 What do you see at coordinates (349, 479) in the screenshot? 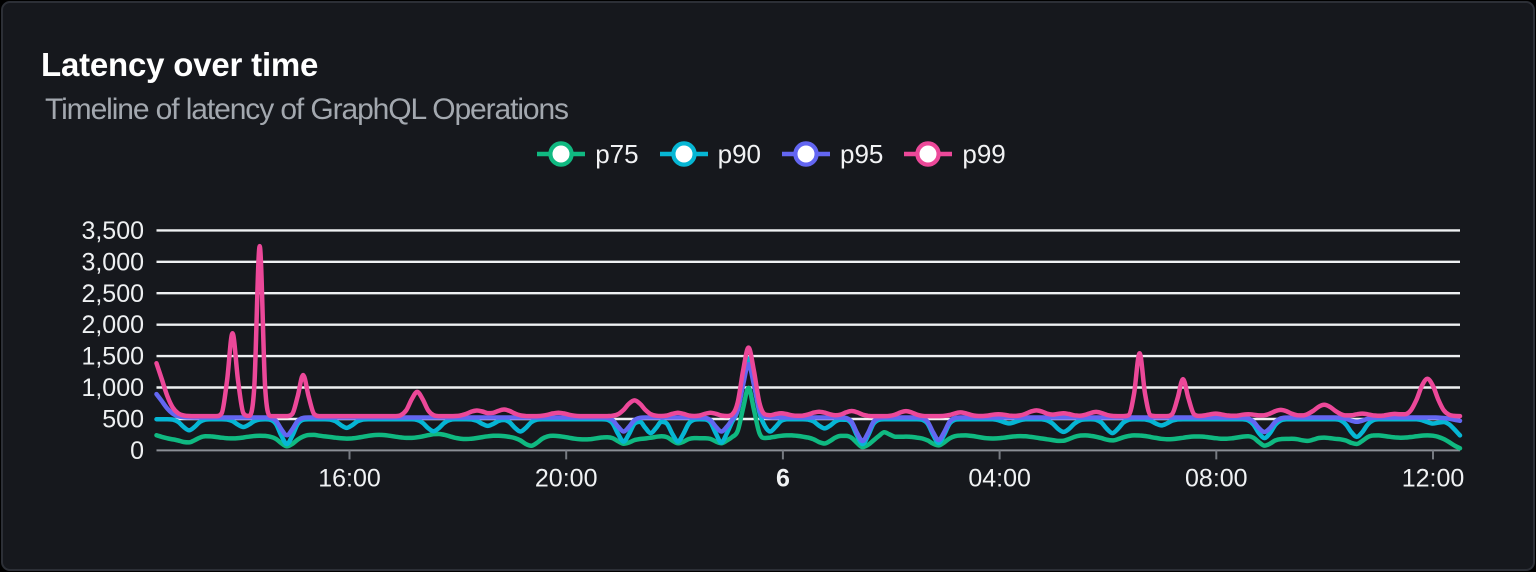
I see `svg-text: 16:00` at bounding box center [349, 479].